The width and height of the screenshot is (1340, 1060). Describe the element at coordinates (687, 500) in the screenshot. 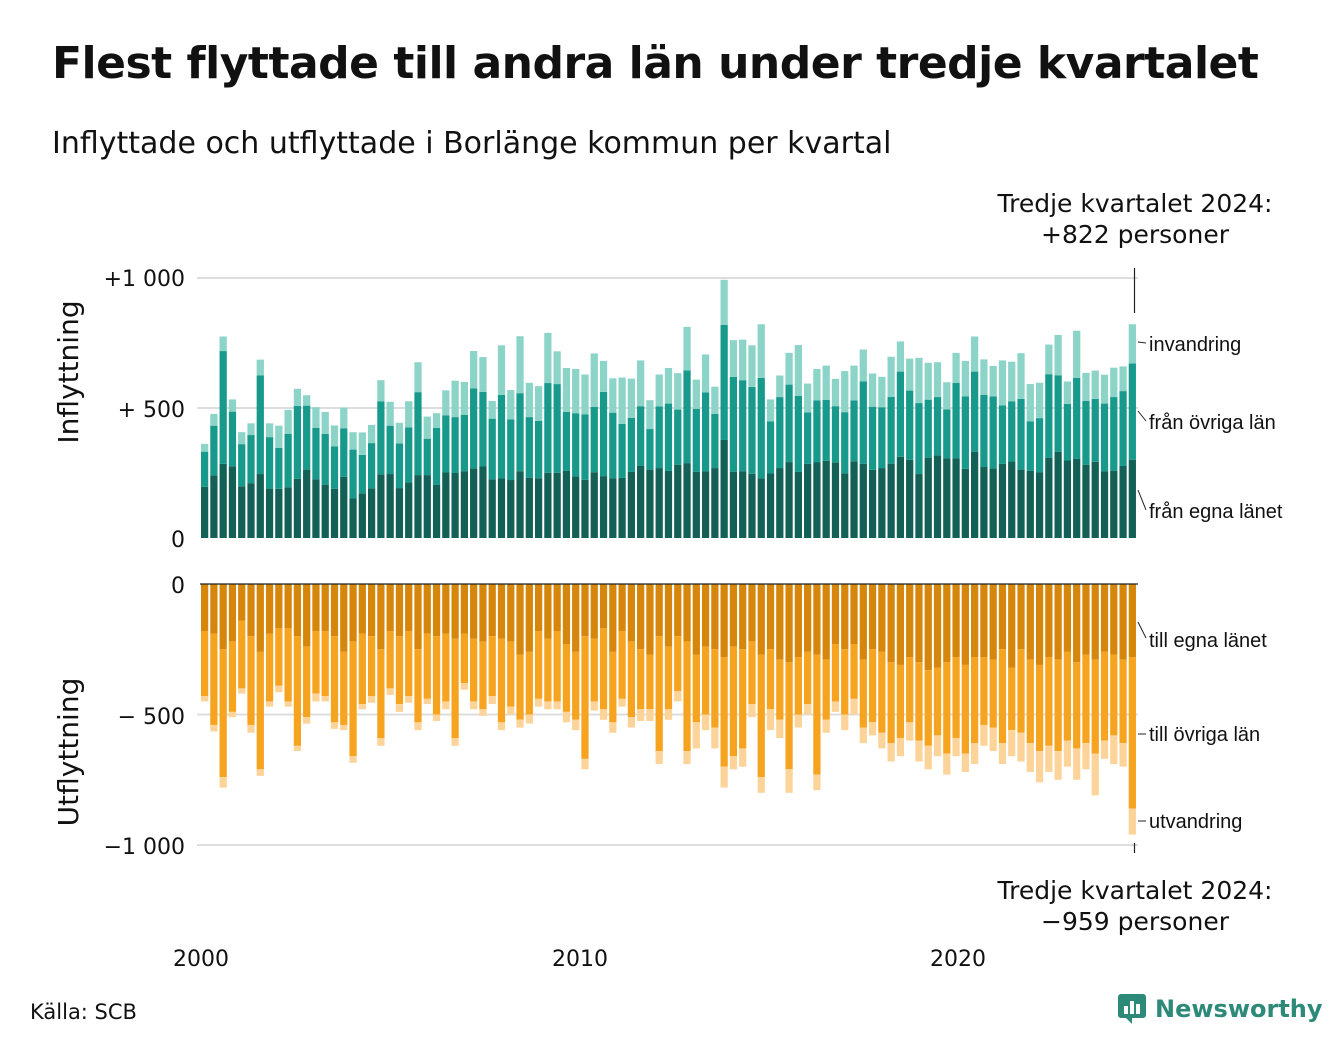

I see `bar-från-egna-länet-52` at that location.